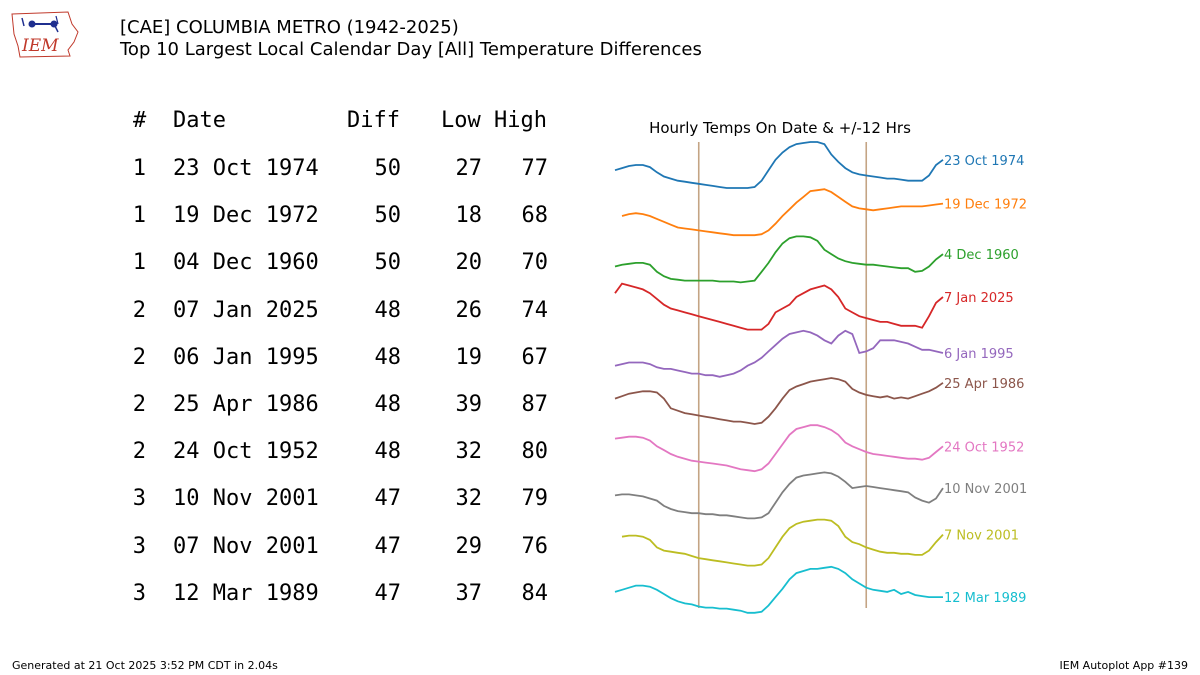  I want to click on iowa-outline-icon, so click(45, 34).